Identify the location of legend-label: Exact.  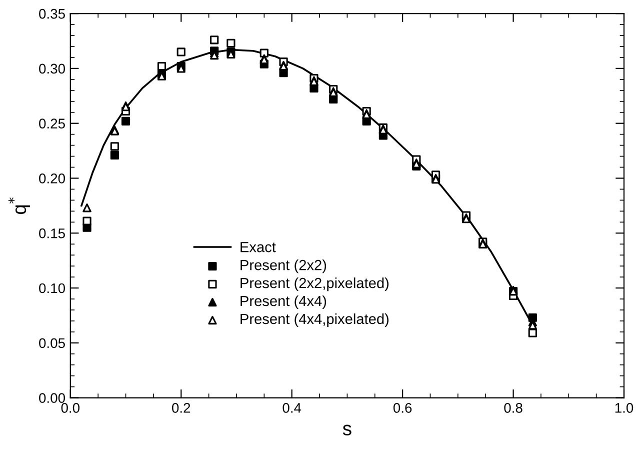
(258, 247).